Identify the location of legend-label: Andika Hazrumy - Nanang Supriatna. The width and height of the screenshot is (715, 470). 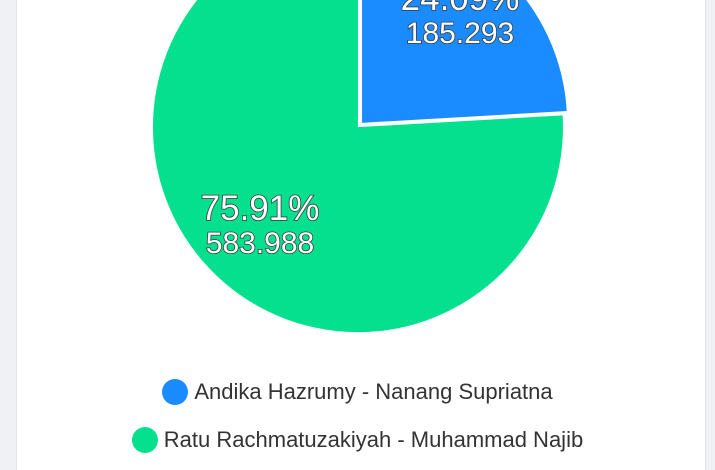
(373, 391).